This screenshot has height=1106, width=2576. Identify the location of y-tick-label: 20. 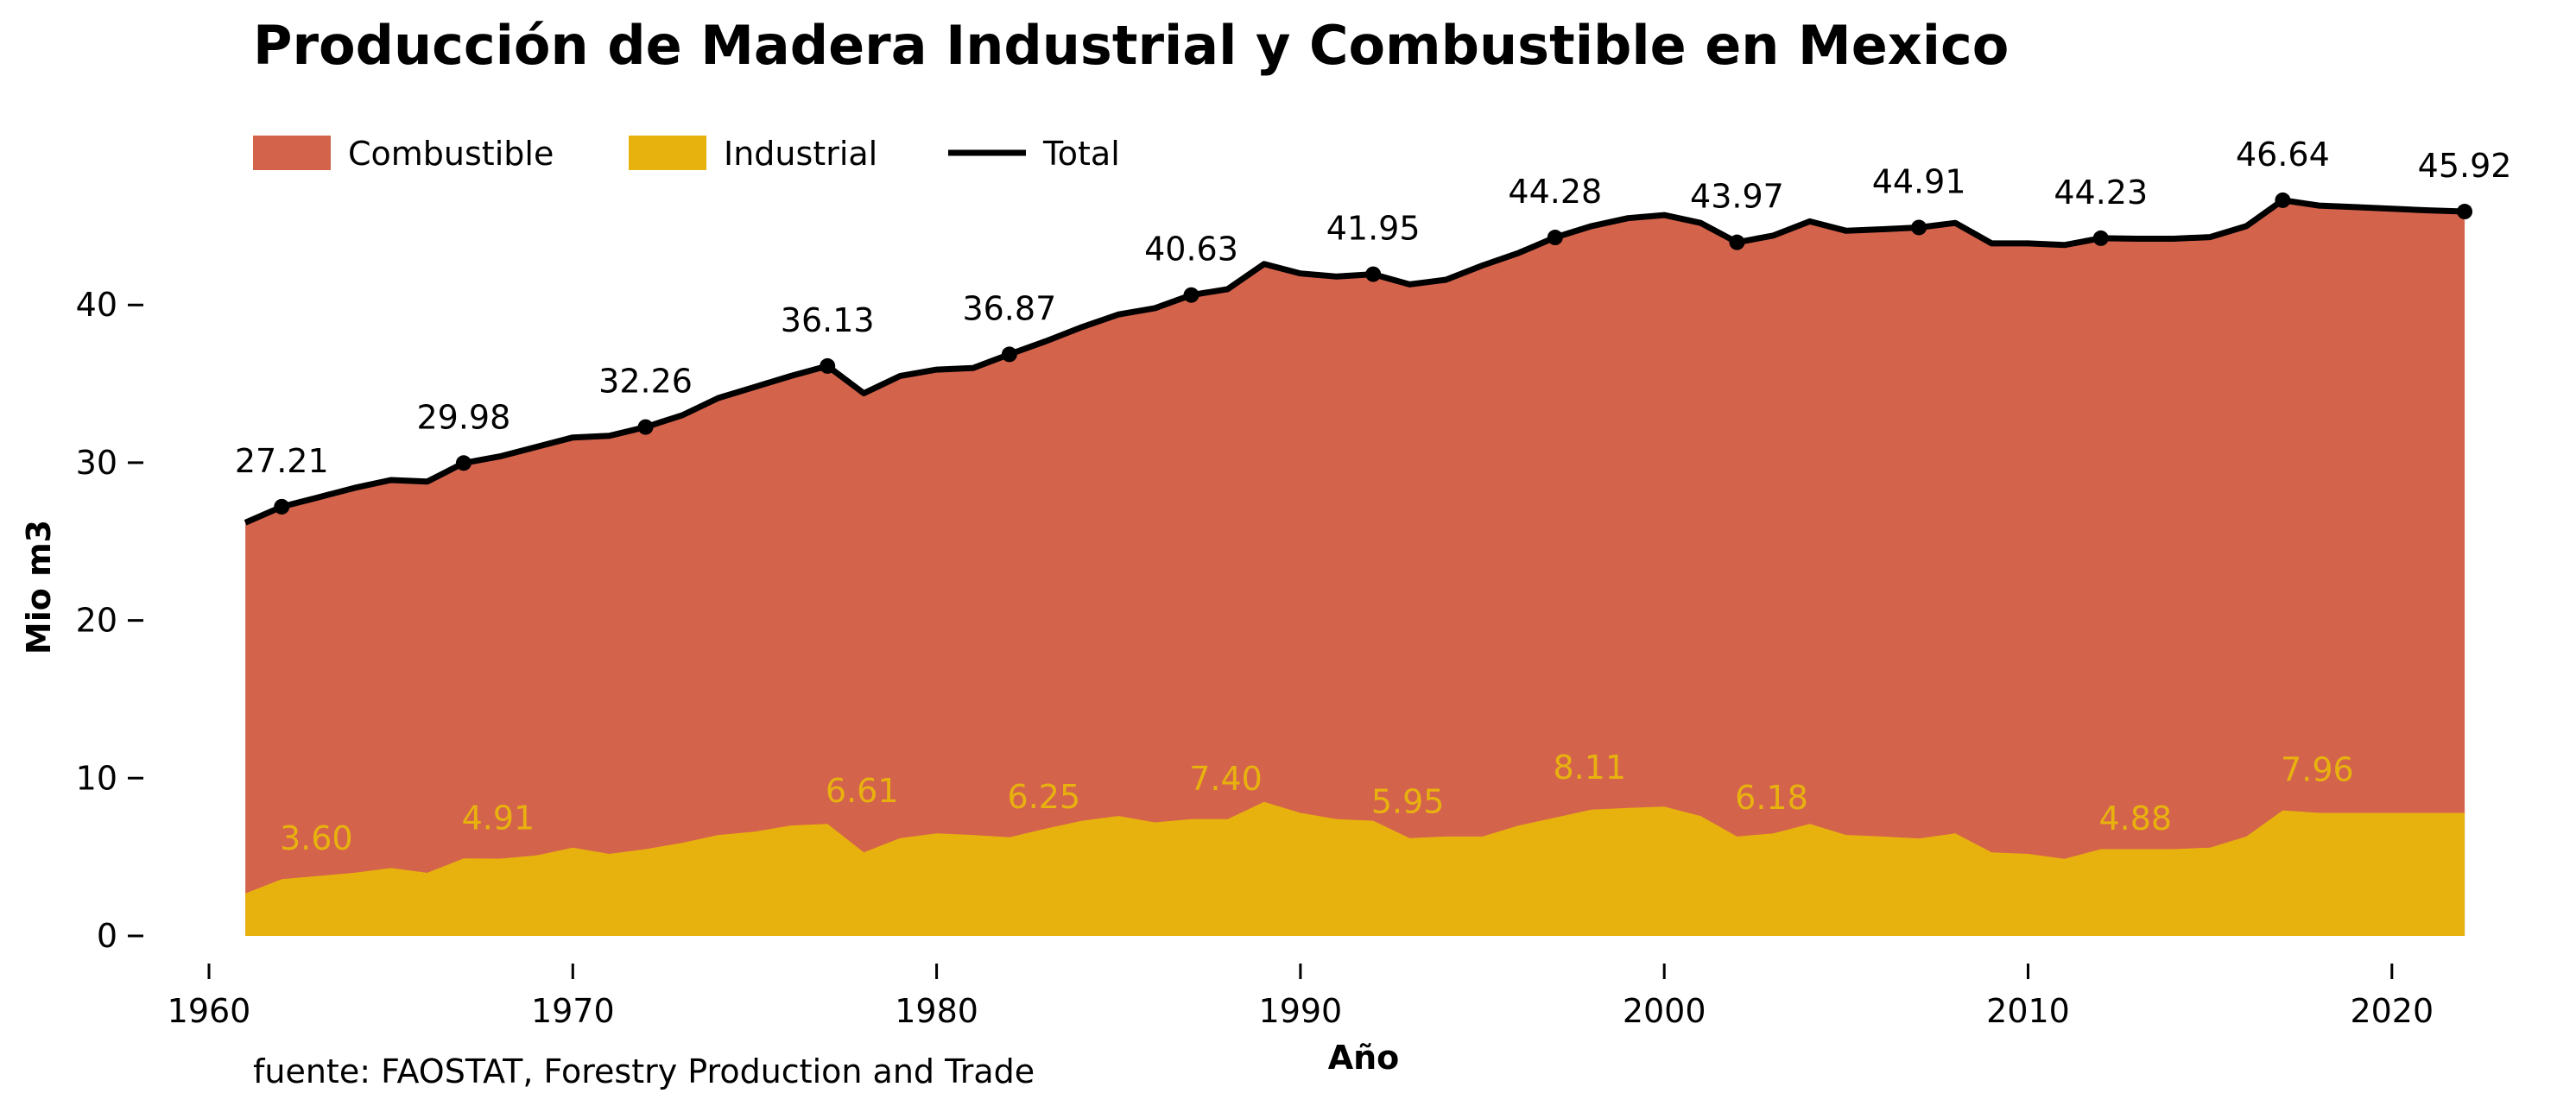
(96, 621).